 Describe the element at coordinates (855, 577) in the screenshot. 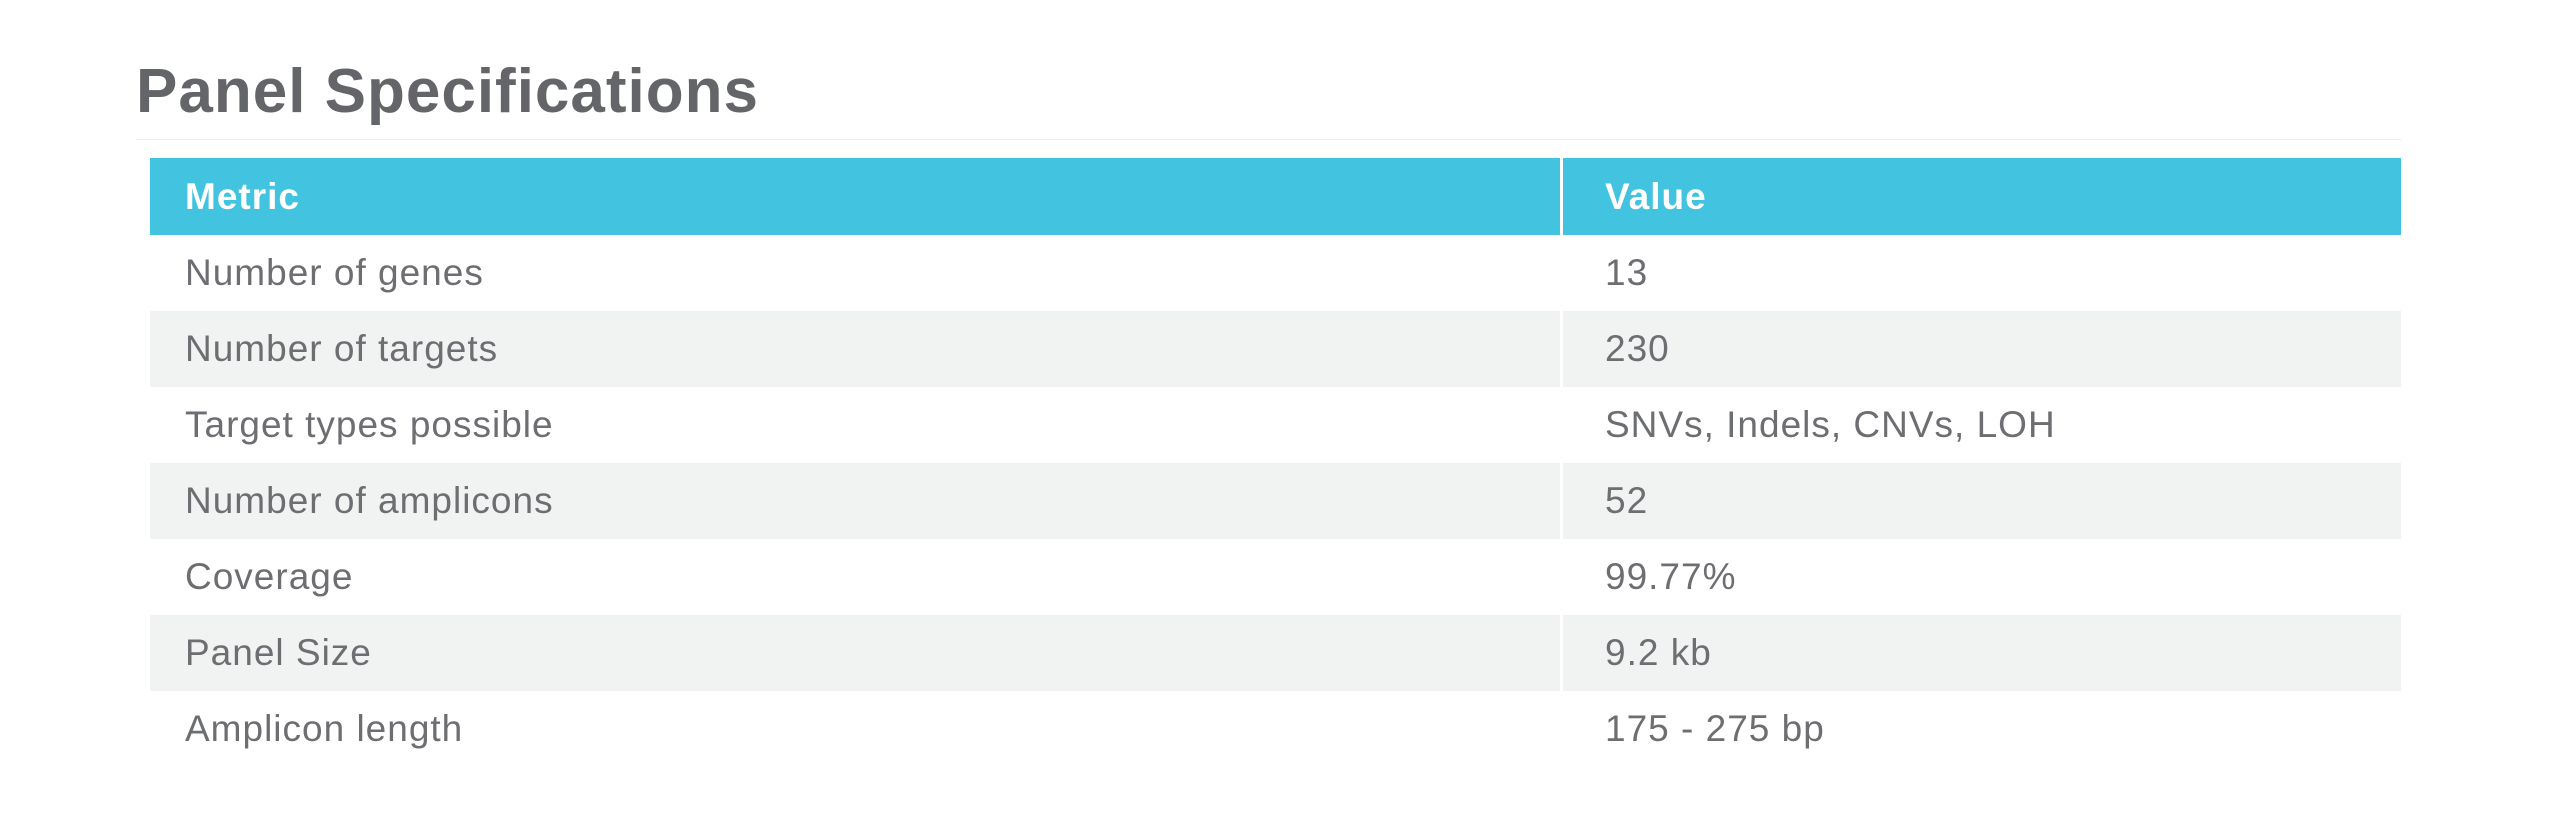

I see `metric-cell: Coverage` at that location.